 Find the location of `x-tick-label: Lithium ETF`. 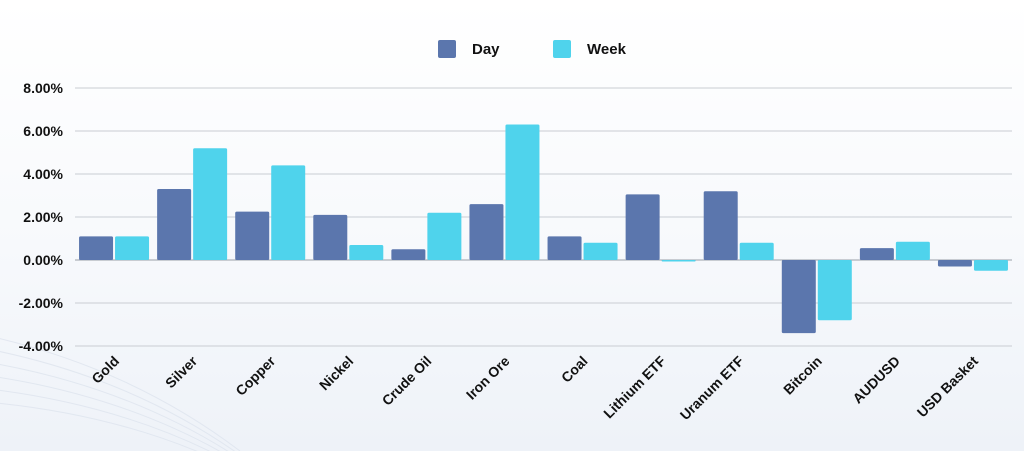

x-tick-label: Lithium ETF is located at coordinates (634, 387).